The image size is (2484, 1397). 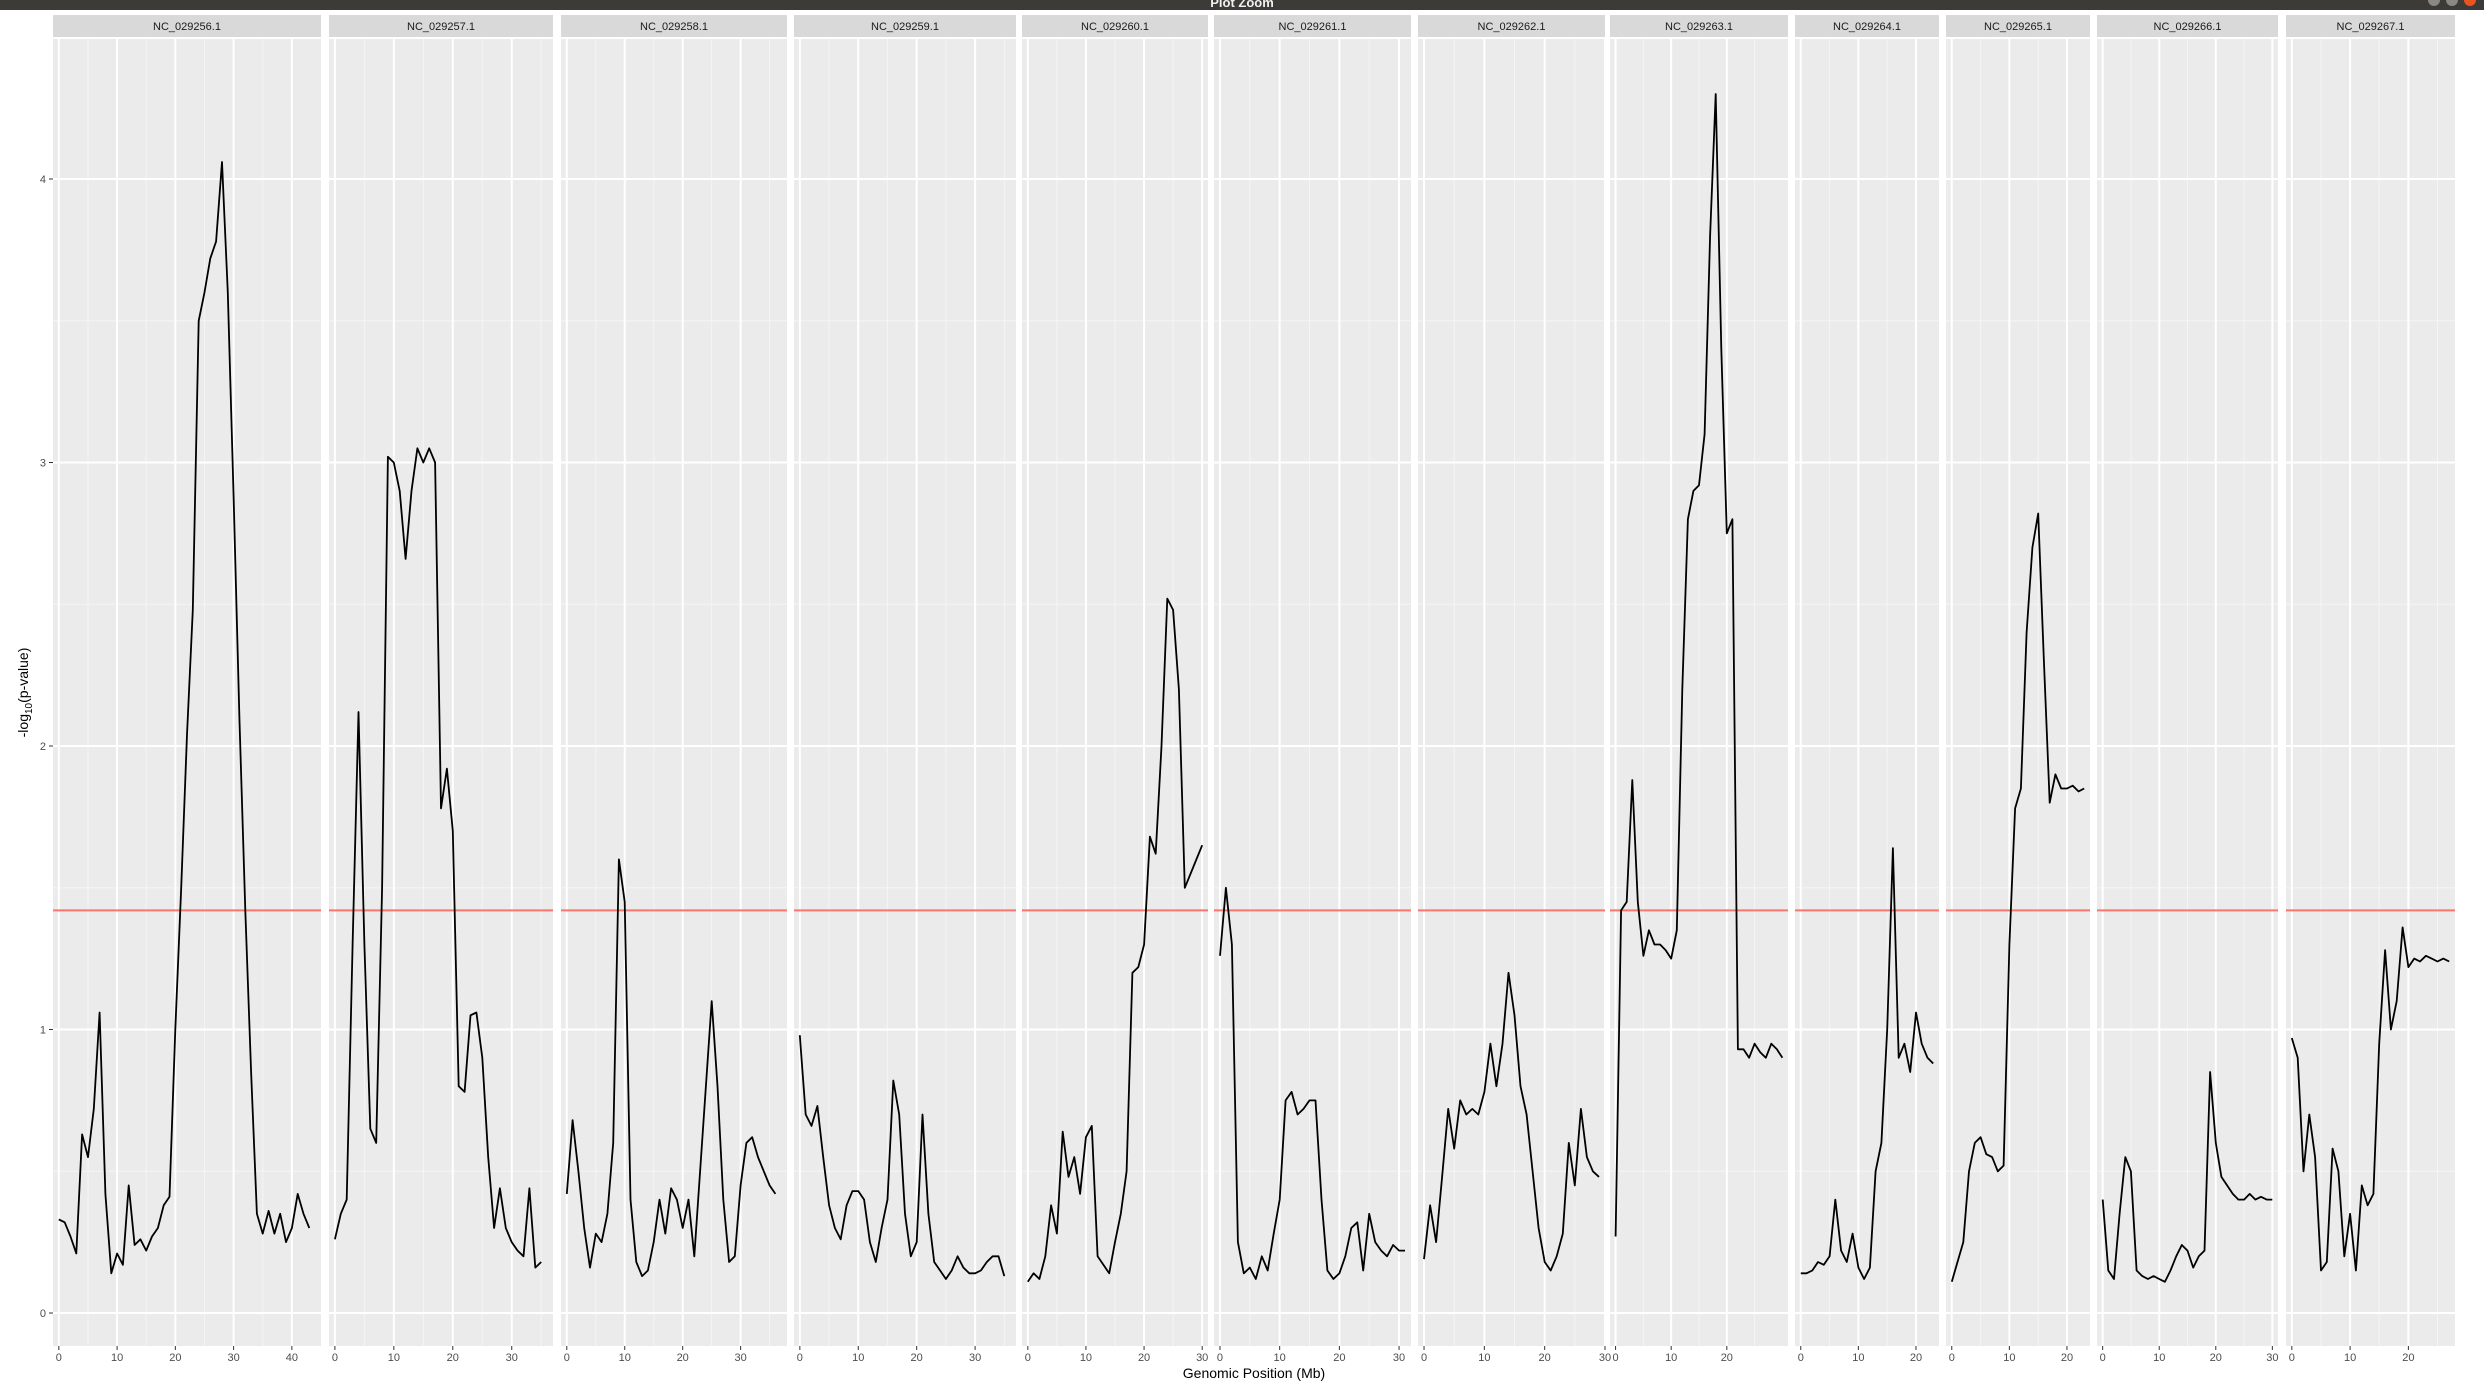 What do you see at coordinates (1312, 689) in the screenshot?
I see `facet-NC_029261.1: NC_029261.1 0 10 20 30` at bounding box center [1312, 689].